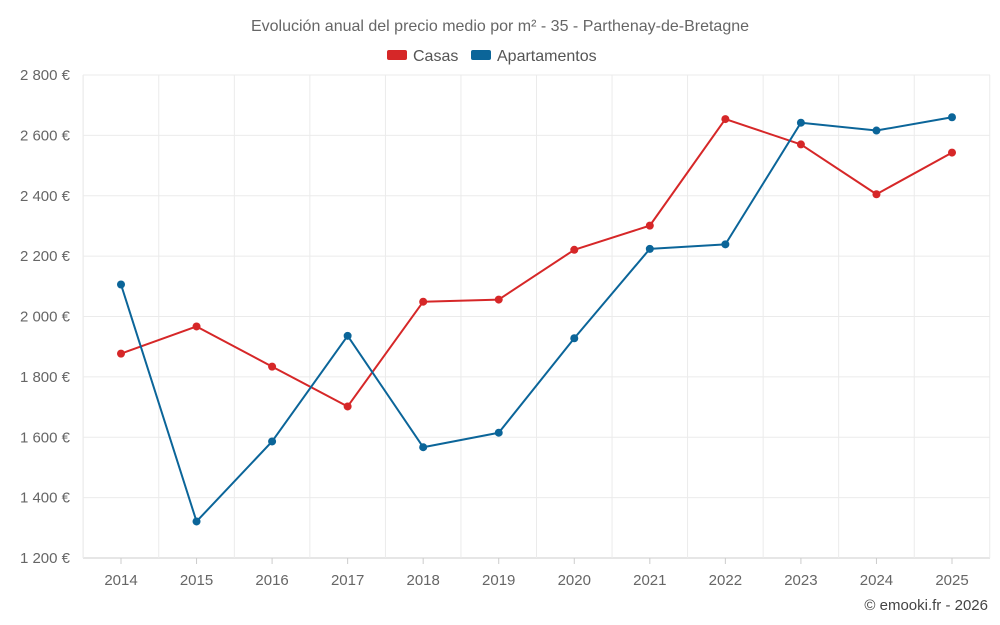 The width and height of the screenshot is (1000, 625). What do you see at coordinates (45, 437) in the screenshot?
I see `y-tick-label: 1 600 €` at bounding box center [45, 437].